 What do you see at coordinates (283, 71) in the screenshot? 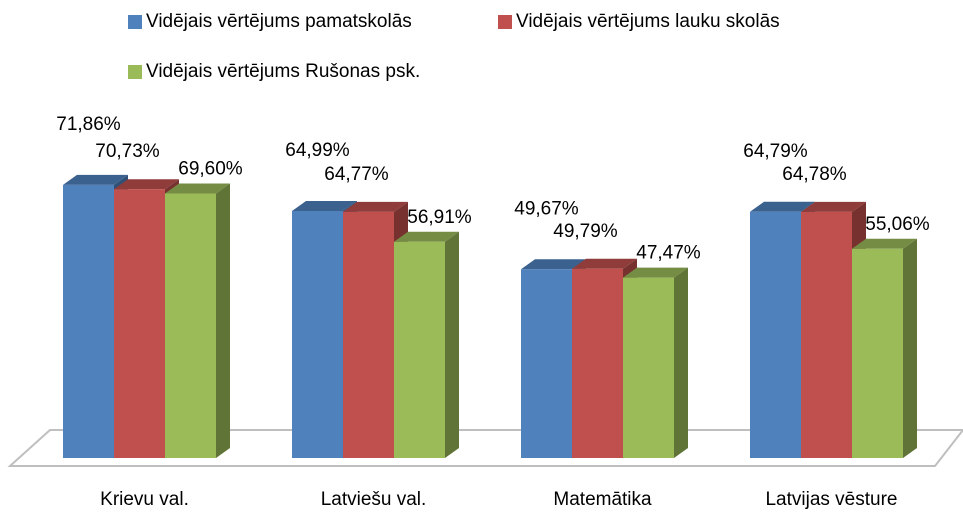
I see `legend-label: Vidējais vērtējums Rušonas psk.` at bounding box center [283, 71].